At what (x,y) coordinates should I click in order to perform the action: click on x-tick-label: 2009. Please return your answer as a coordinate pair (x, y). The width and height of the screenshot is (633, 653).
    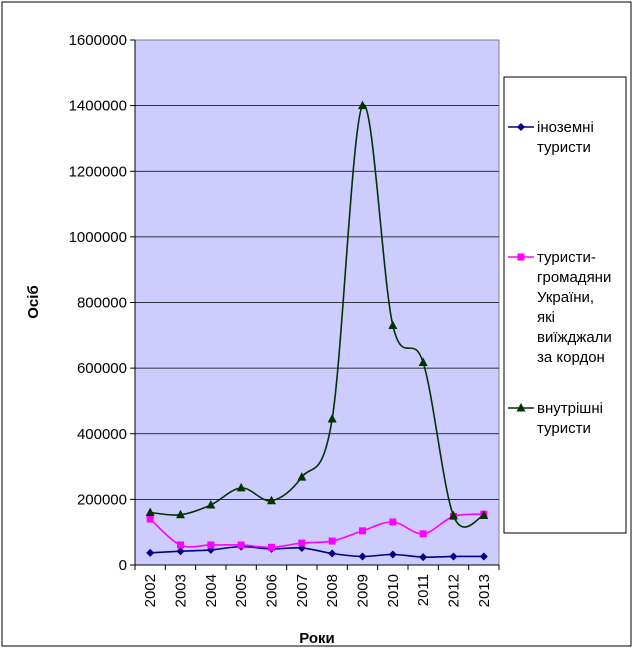
    Looking at the image, I should click on (363, 590).